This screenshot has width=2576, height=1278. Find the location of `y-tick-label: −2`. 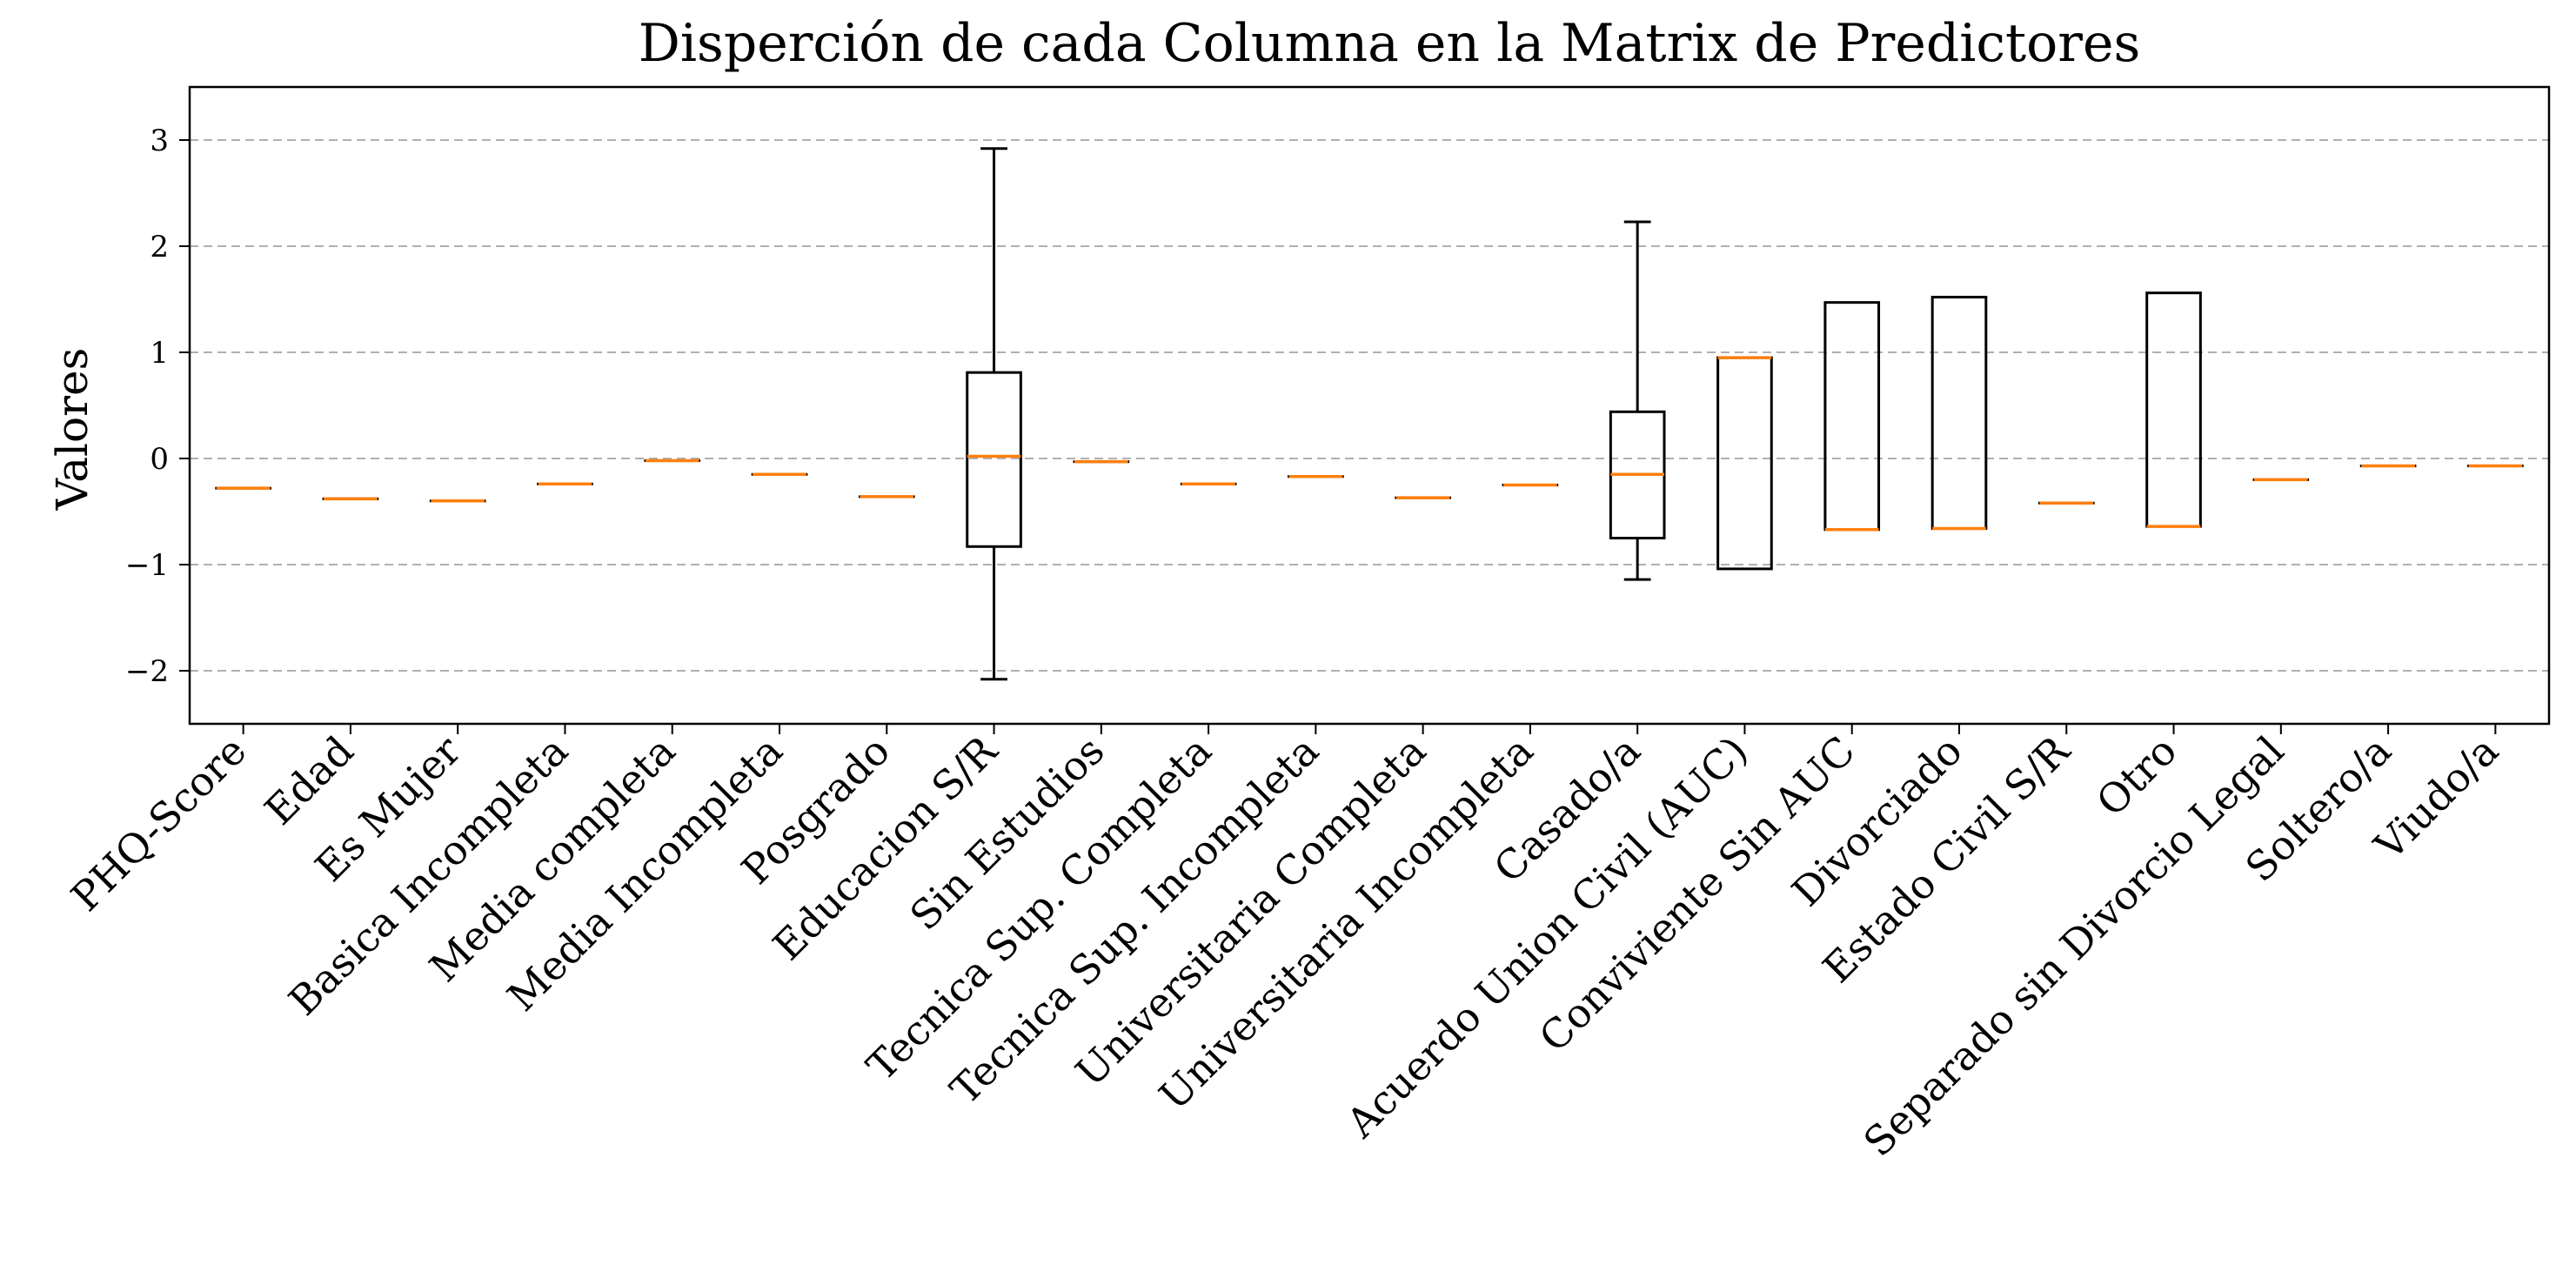

y-tick-label: −2 is located at coordinates (147, 671).